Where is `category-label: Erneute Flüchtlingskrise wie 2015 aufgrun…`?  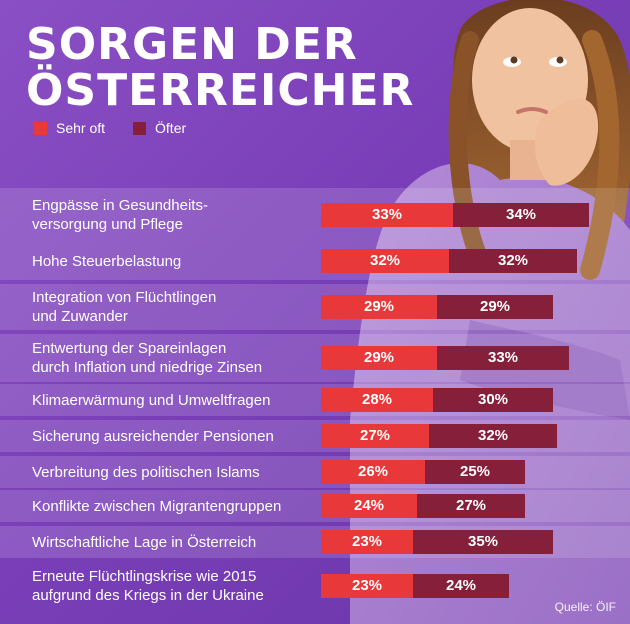 category-label: Erneute Flüchtlingskrise wie 2015 aufgrun… is located at coordinates (148, 586).